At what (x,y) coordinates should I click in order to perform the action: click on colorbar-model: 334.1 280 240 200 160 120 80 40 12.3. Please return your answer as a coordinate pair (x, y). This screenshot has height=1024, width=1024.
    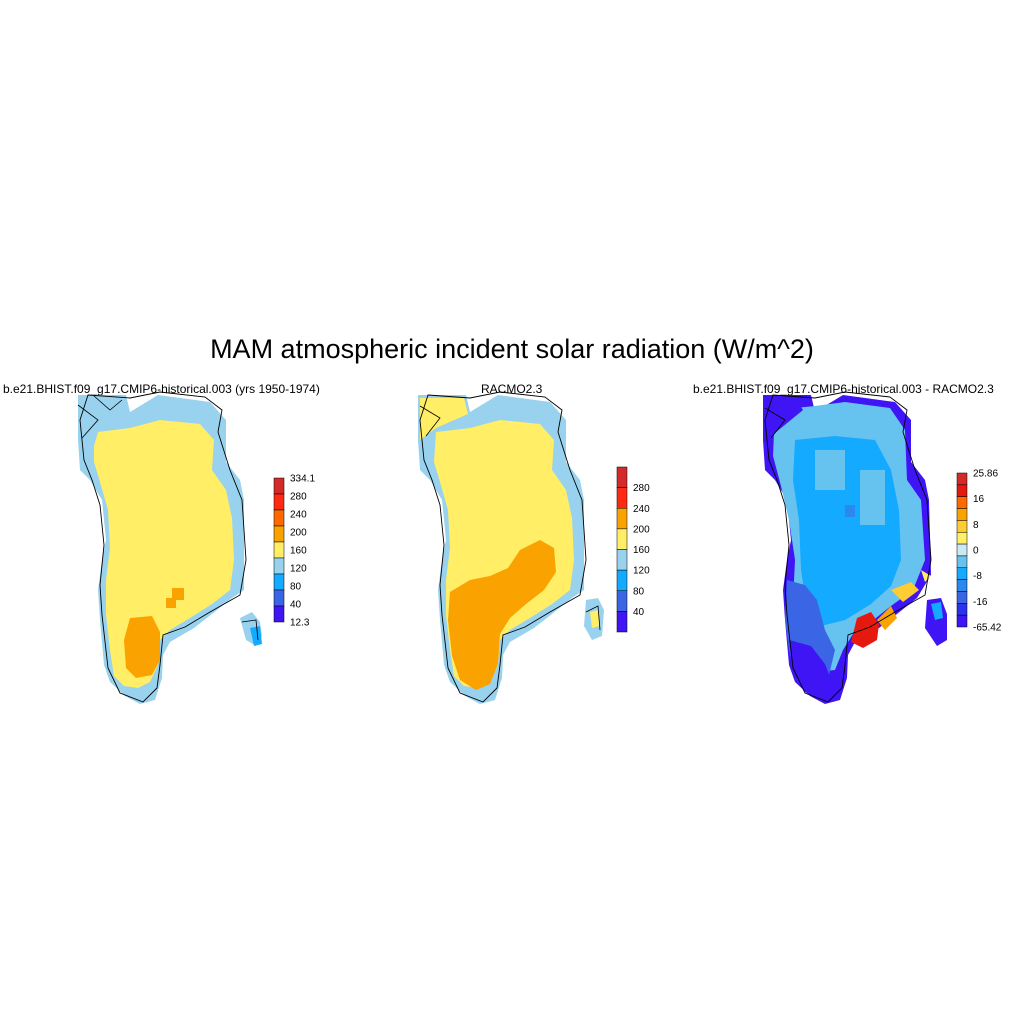
    Looking at the image, I should click on (294, 551).